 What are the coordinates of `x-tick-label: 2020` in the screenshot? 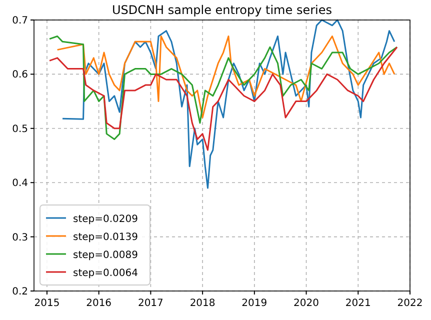 It's located at (306, 303).